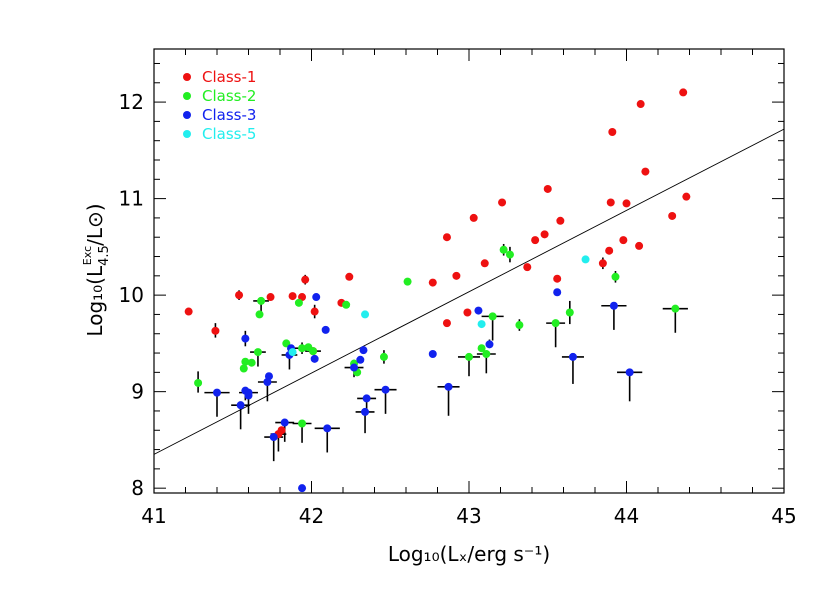 This screenshot has width=830, height=593. Describe the element at coordinates (229, 115) in the screenshot. I see `legend-label-class-3: Class-3` at that location.